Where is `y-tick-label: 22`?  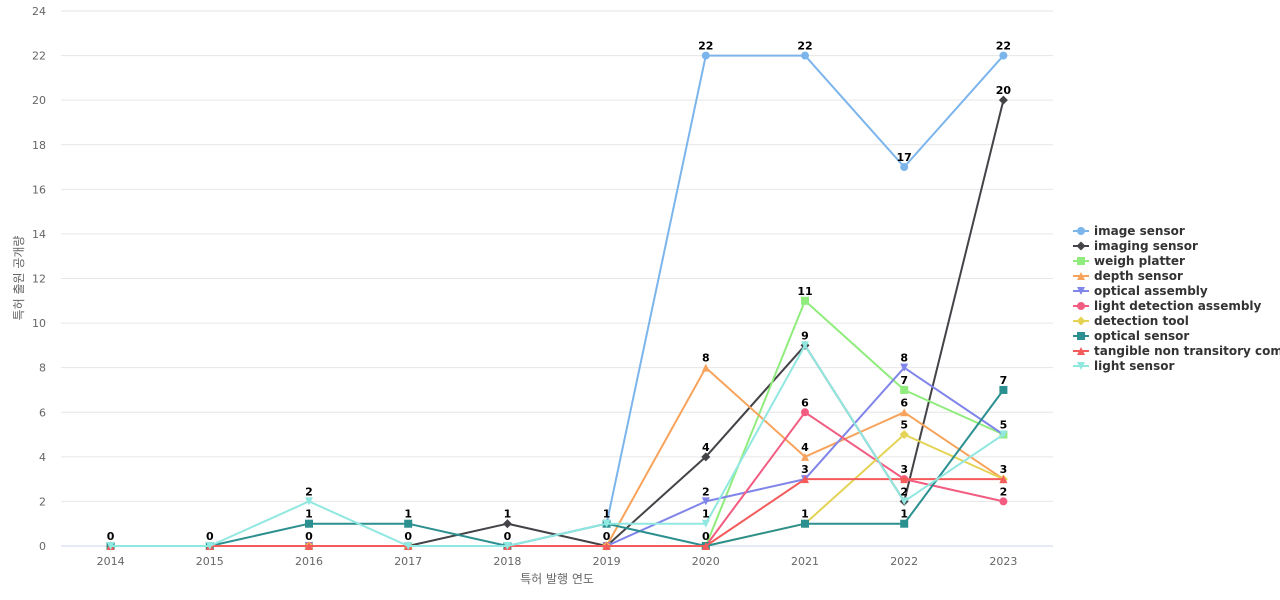
y-tick-label: 22 is located at coordinates (39, 56).